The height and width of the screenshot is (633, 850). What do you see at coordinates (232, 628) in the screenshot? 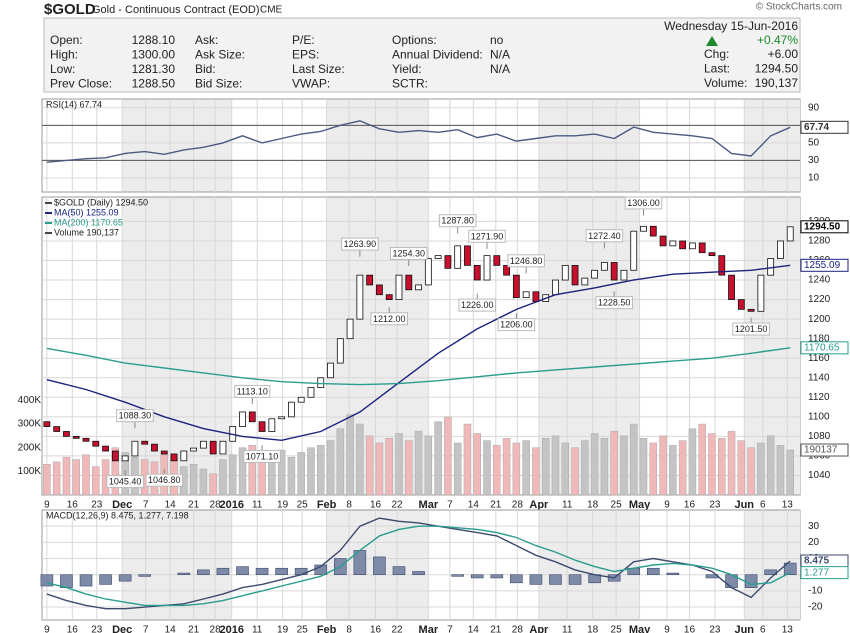
I see `x-tick-label: 2016` at bounding box center [232, 628].